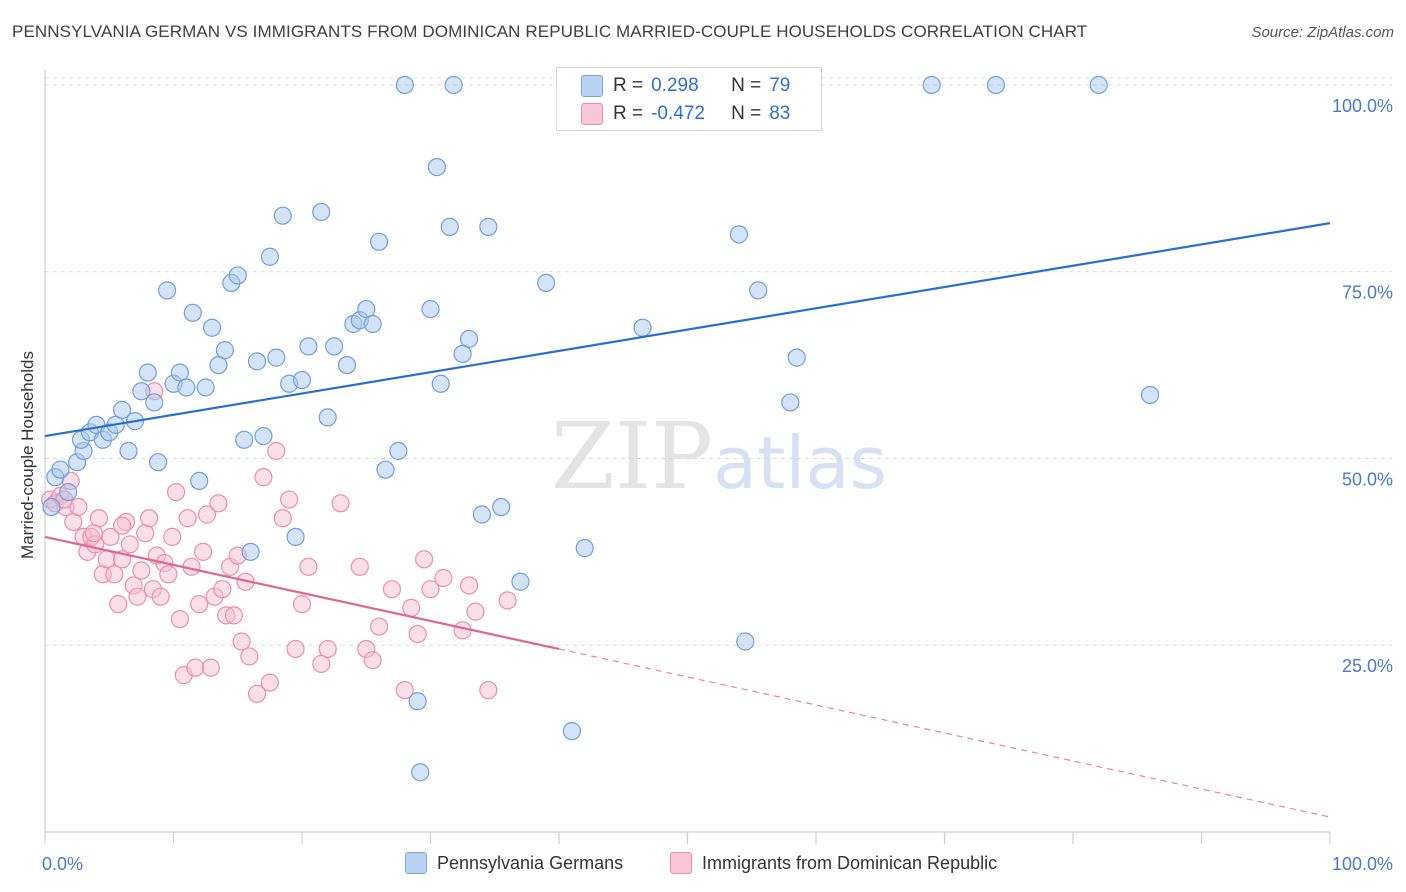  I want to click on y-tick-label: 25.0%, so click(1367, 666).